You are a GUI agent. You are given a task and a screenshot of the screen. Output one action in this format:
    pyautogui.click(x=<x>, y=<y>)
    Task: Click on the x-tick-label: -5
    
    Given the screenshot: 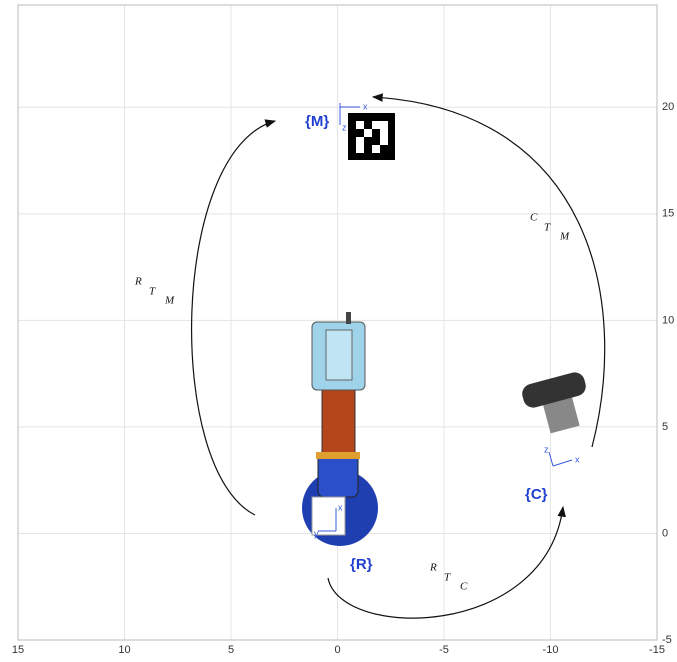 What is the action you would take?
    pyautogui.click(x=444, y=650)
    